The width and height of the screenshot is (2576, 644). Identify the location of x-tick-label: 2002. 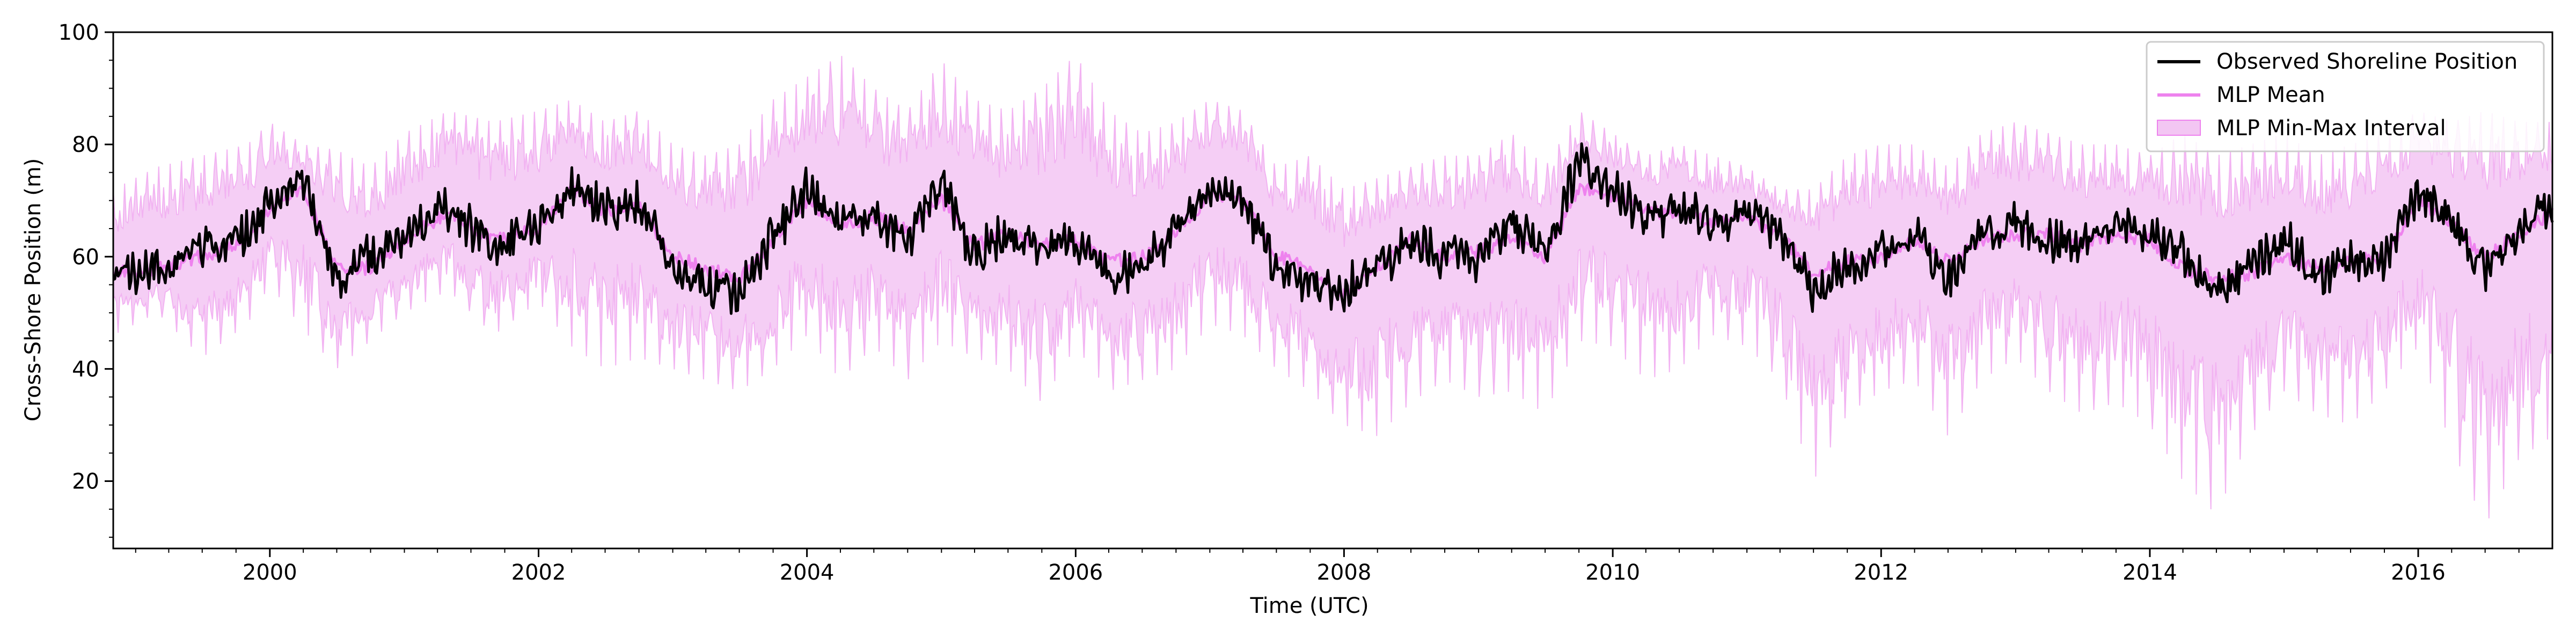
(538, 572).